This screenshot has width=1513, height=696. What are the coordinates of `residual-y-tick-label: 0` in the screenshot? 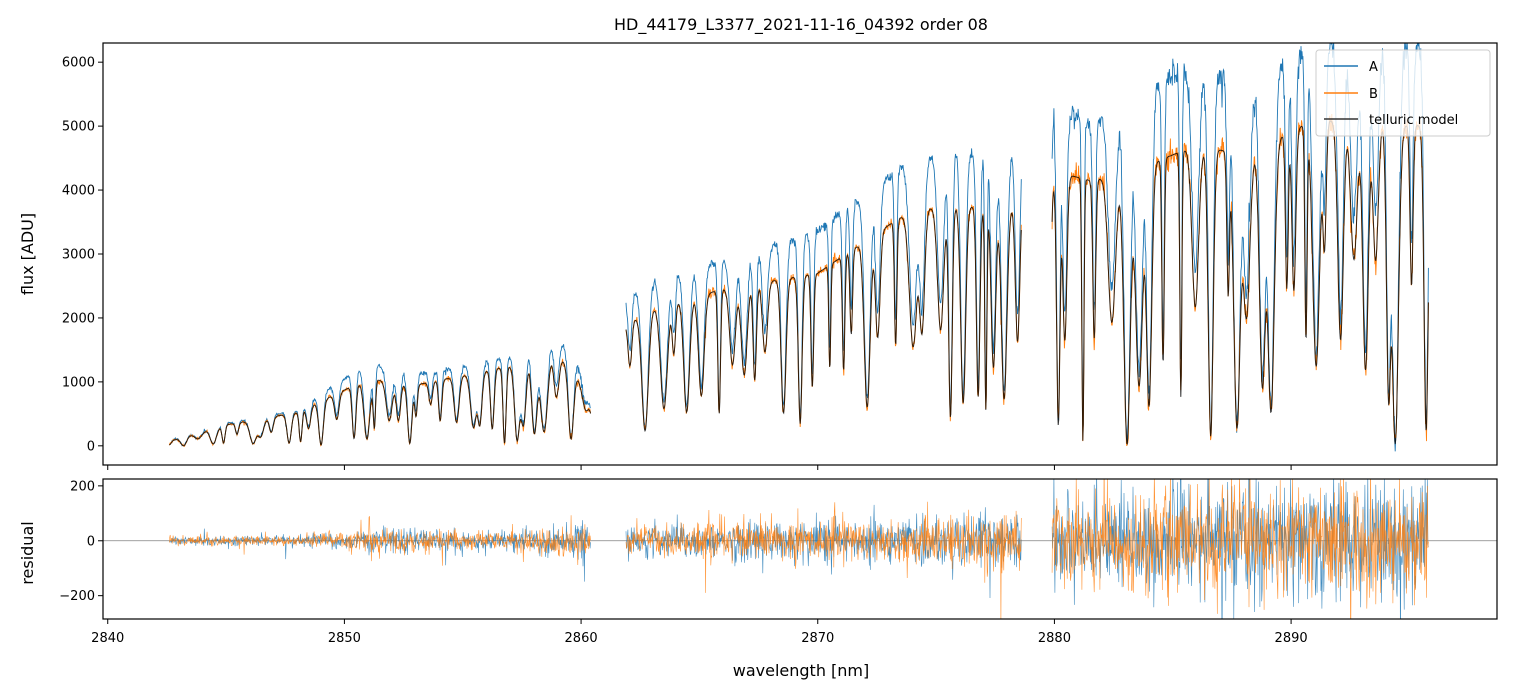 It's located at (91, 541).